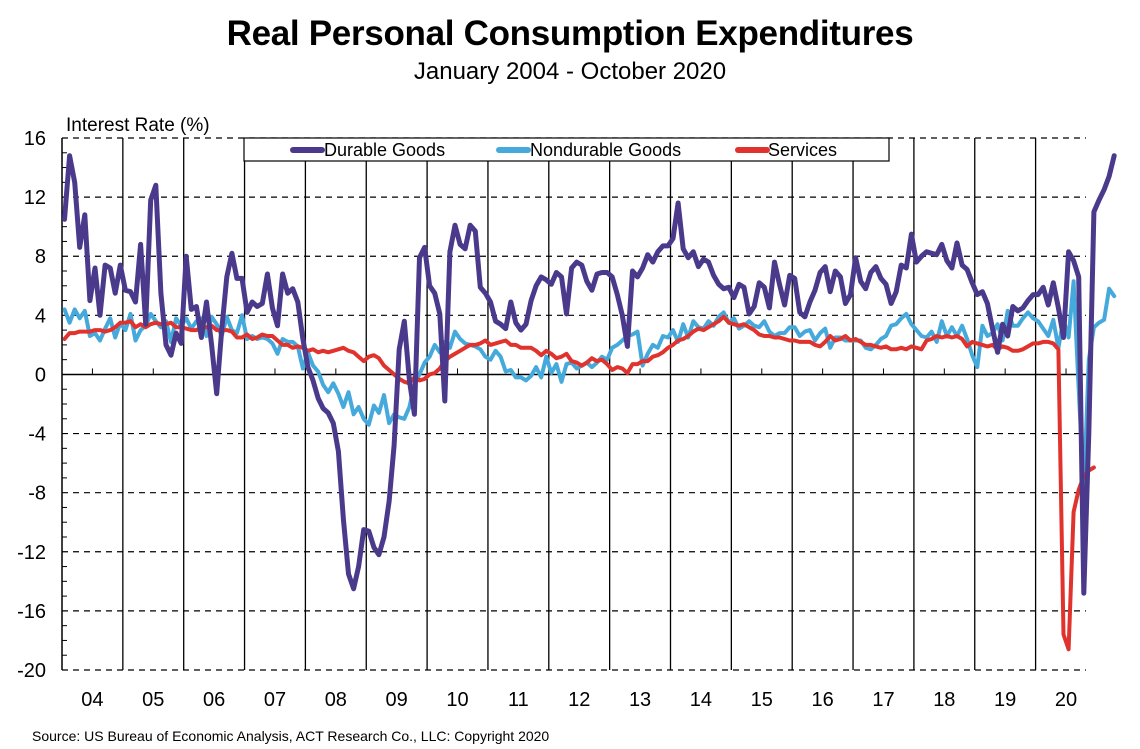  I want to click on x-tick-label: 17, so click(883, 700).